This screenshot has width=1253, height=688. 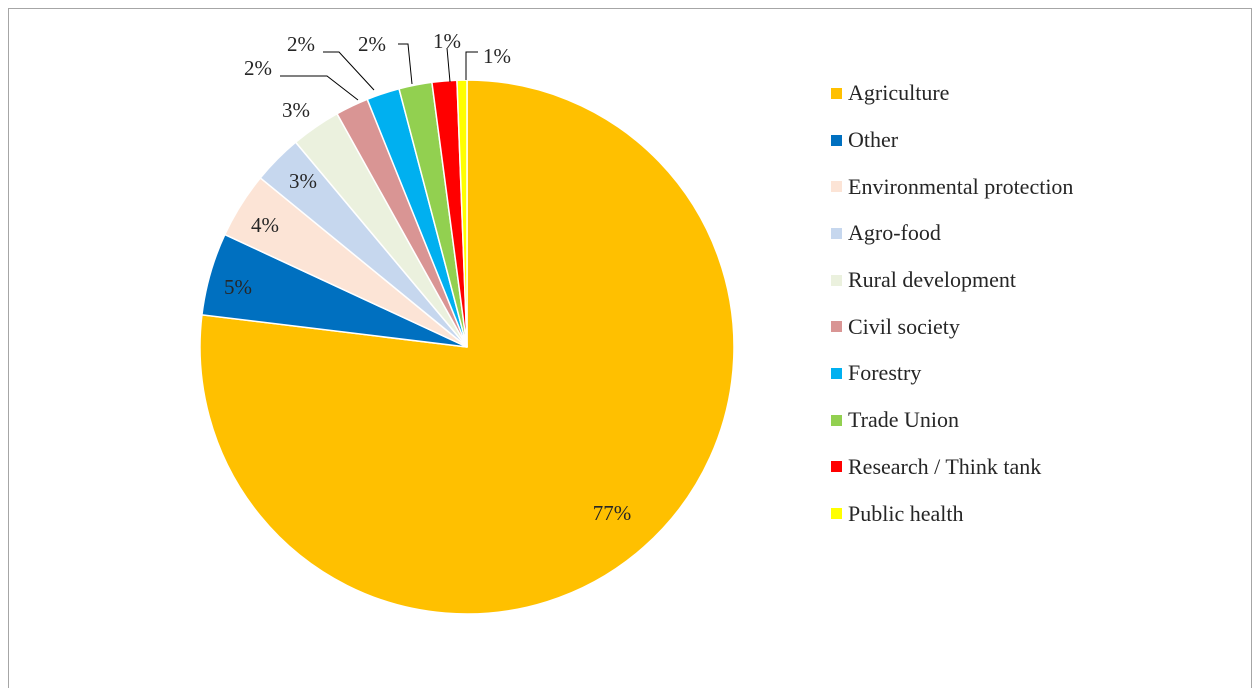 What do you see at coordinates (961, 186) in the screenshot?
I see `legend-label: Environmental protection` at bounding box center [961, 186].